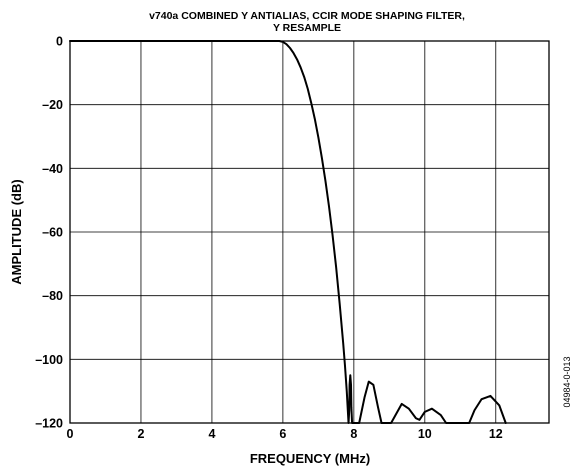 This screenshot has height=470, width=573. What do you see at coordinates (211, 434) in the screenshot?
I see `x-tick-label: 4` at bounding box center [211, 434].